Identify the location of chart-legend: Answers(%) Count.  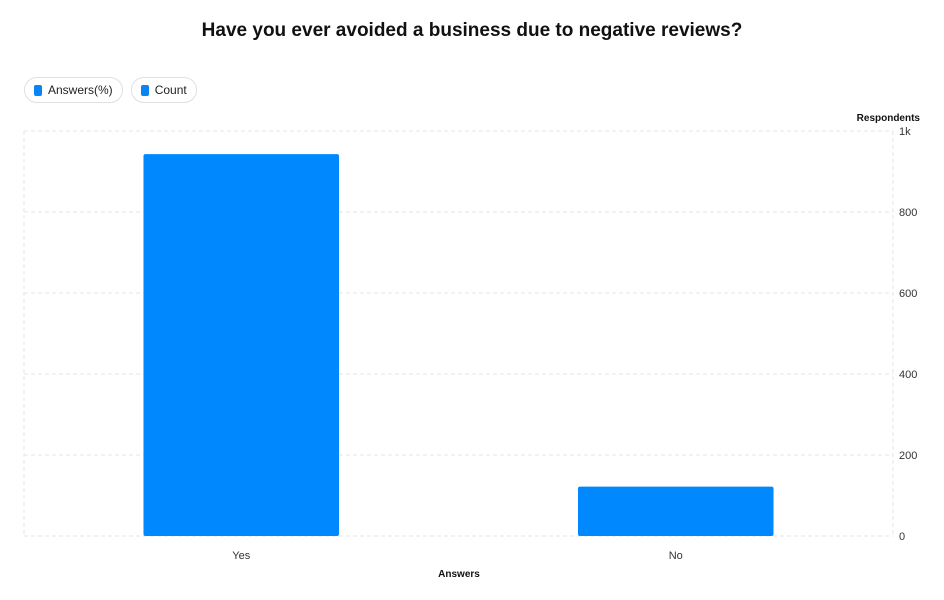
(110, 90).